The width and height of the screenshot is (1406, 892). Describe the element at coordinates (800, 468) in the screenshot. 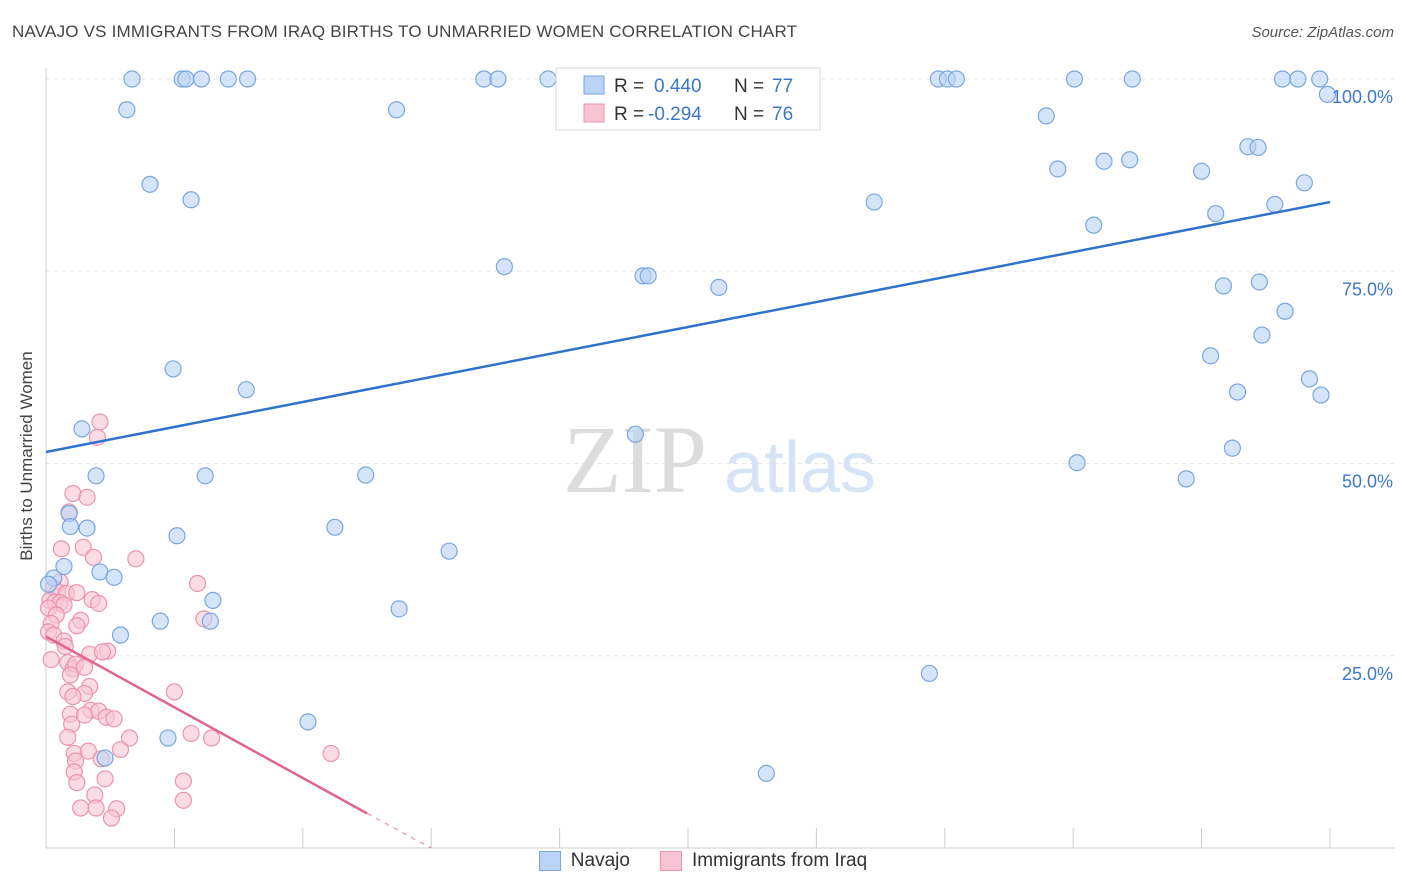

I see `watermark-atlas: atlas` at that location.